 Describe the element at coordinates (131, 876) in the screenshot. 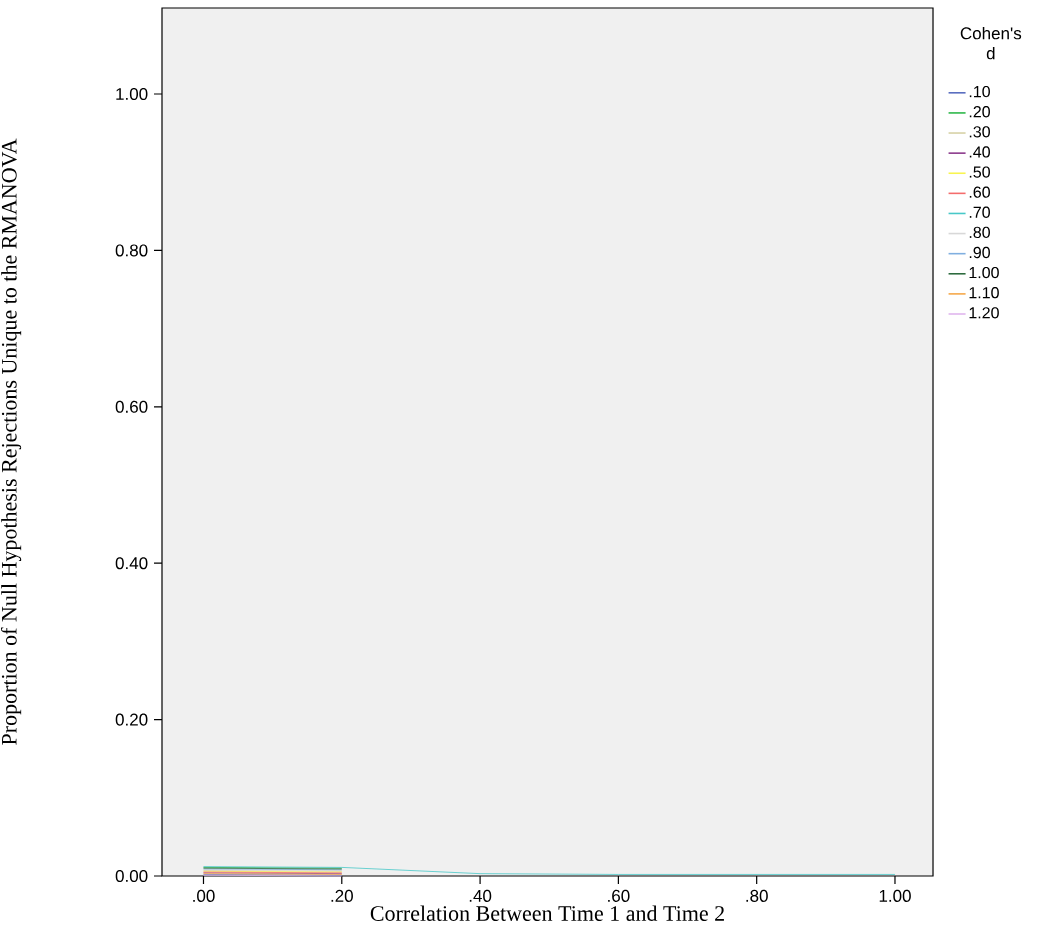

I see `y-tick-label: 0.00` at that location.